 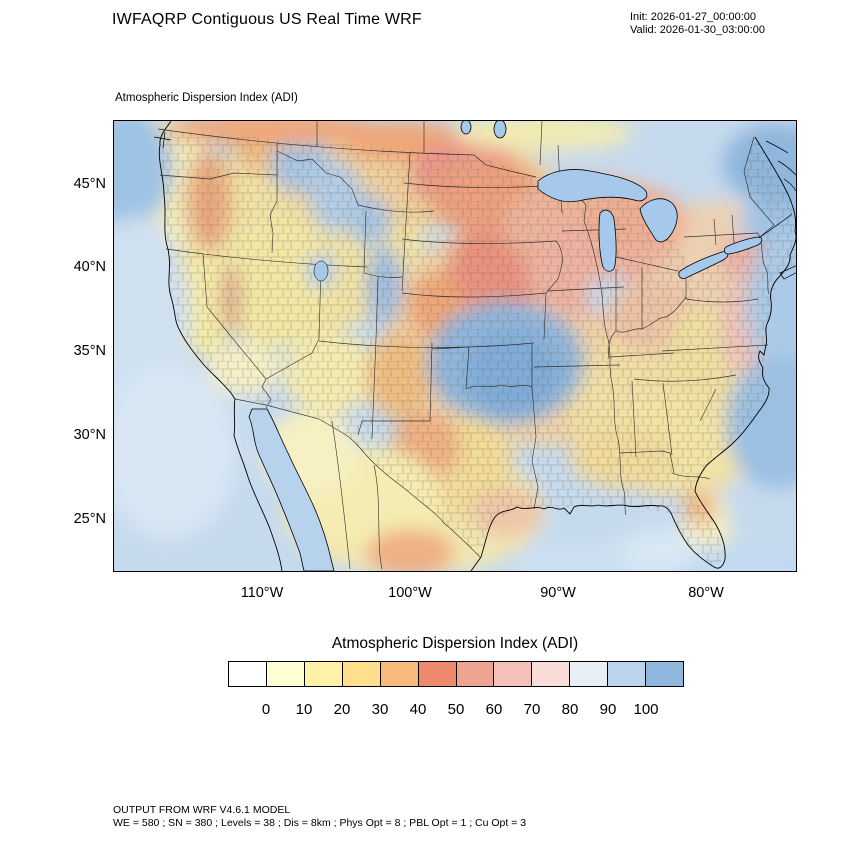 I want to click on puget-sound, so click(x=162, y=140).